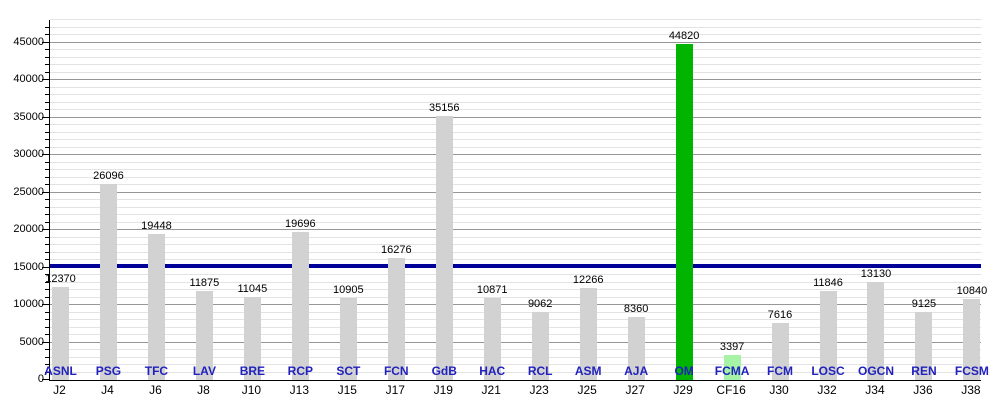 The image size is (1000, 400). What do you see at coordinates (924, 303) in the screenshot?
I see `bar-value-label: 9125` at bounding box center [924, 303].